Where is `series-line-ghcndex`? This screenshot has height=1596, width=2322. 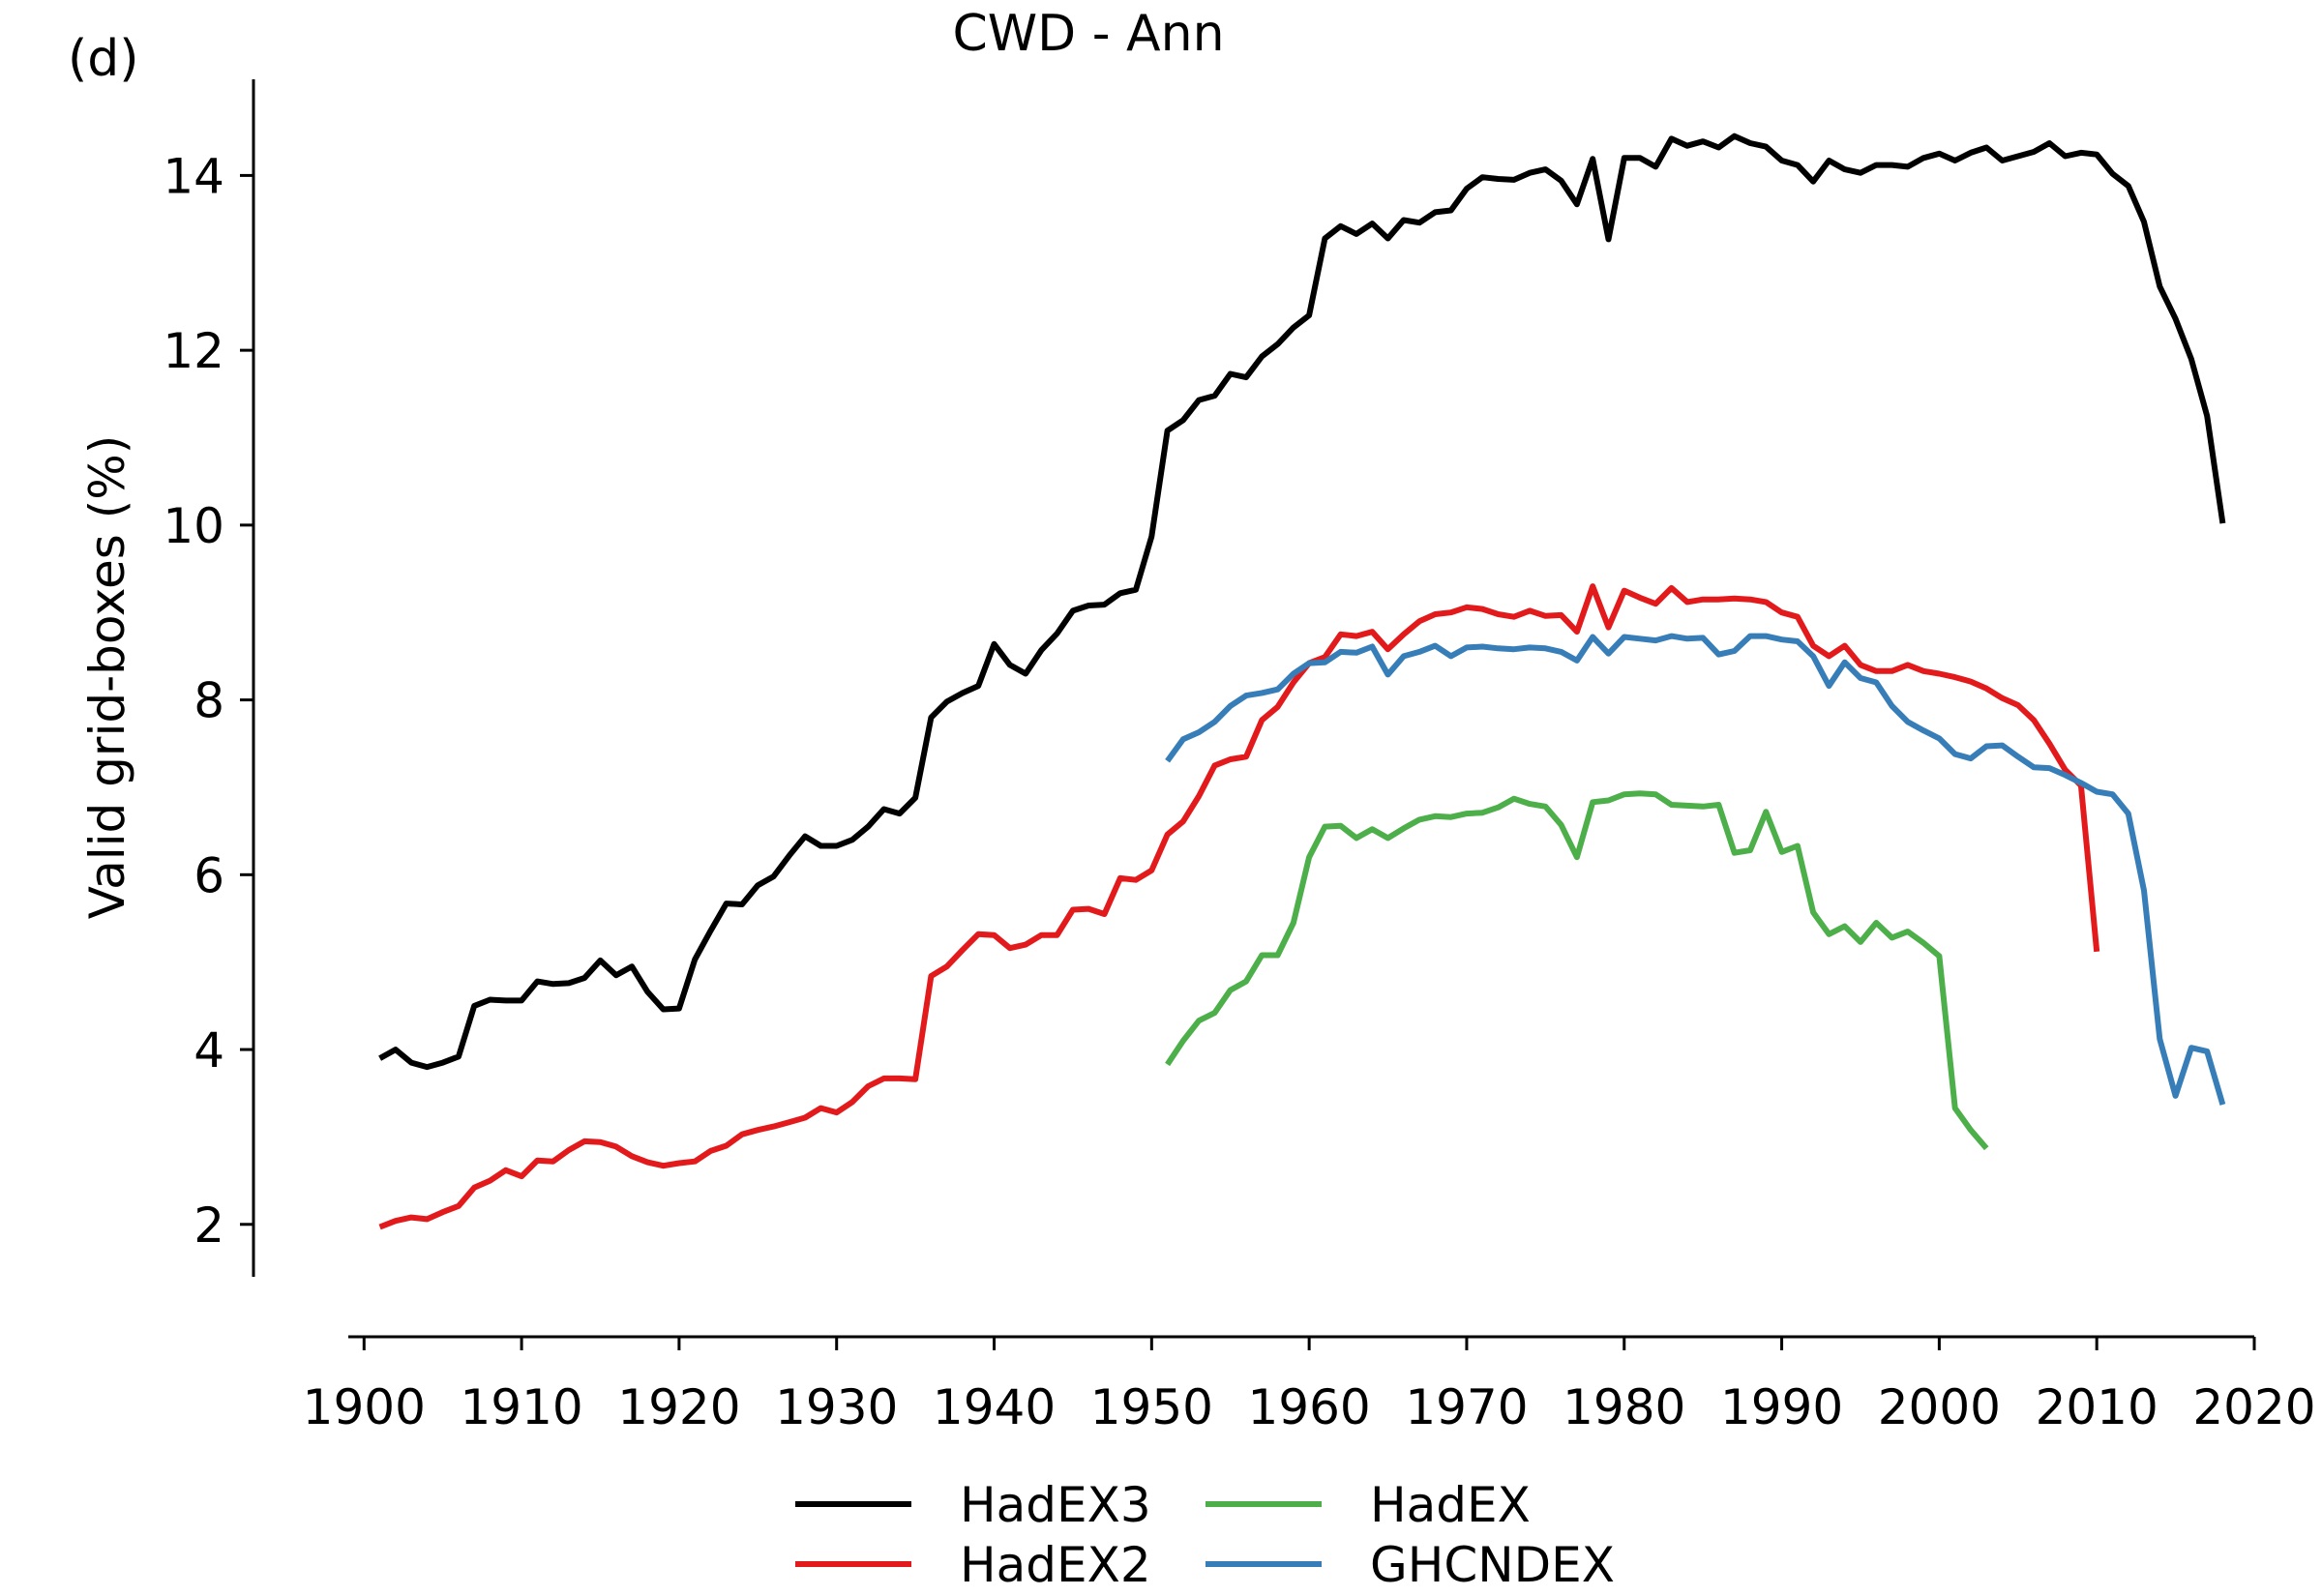
series-line-ghcndex is located at coordinates (1695, 869).